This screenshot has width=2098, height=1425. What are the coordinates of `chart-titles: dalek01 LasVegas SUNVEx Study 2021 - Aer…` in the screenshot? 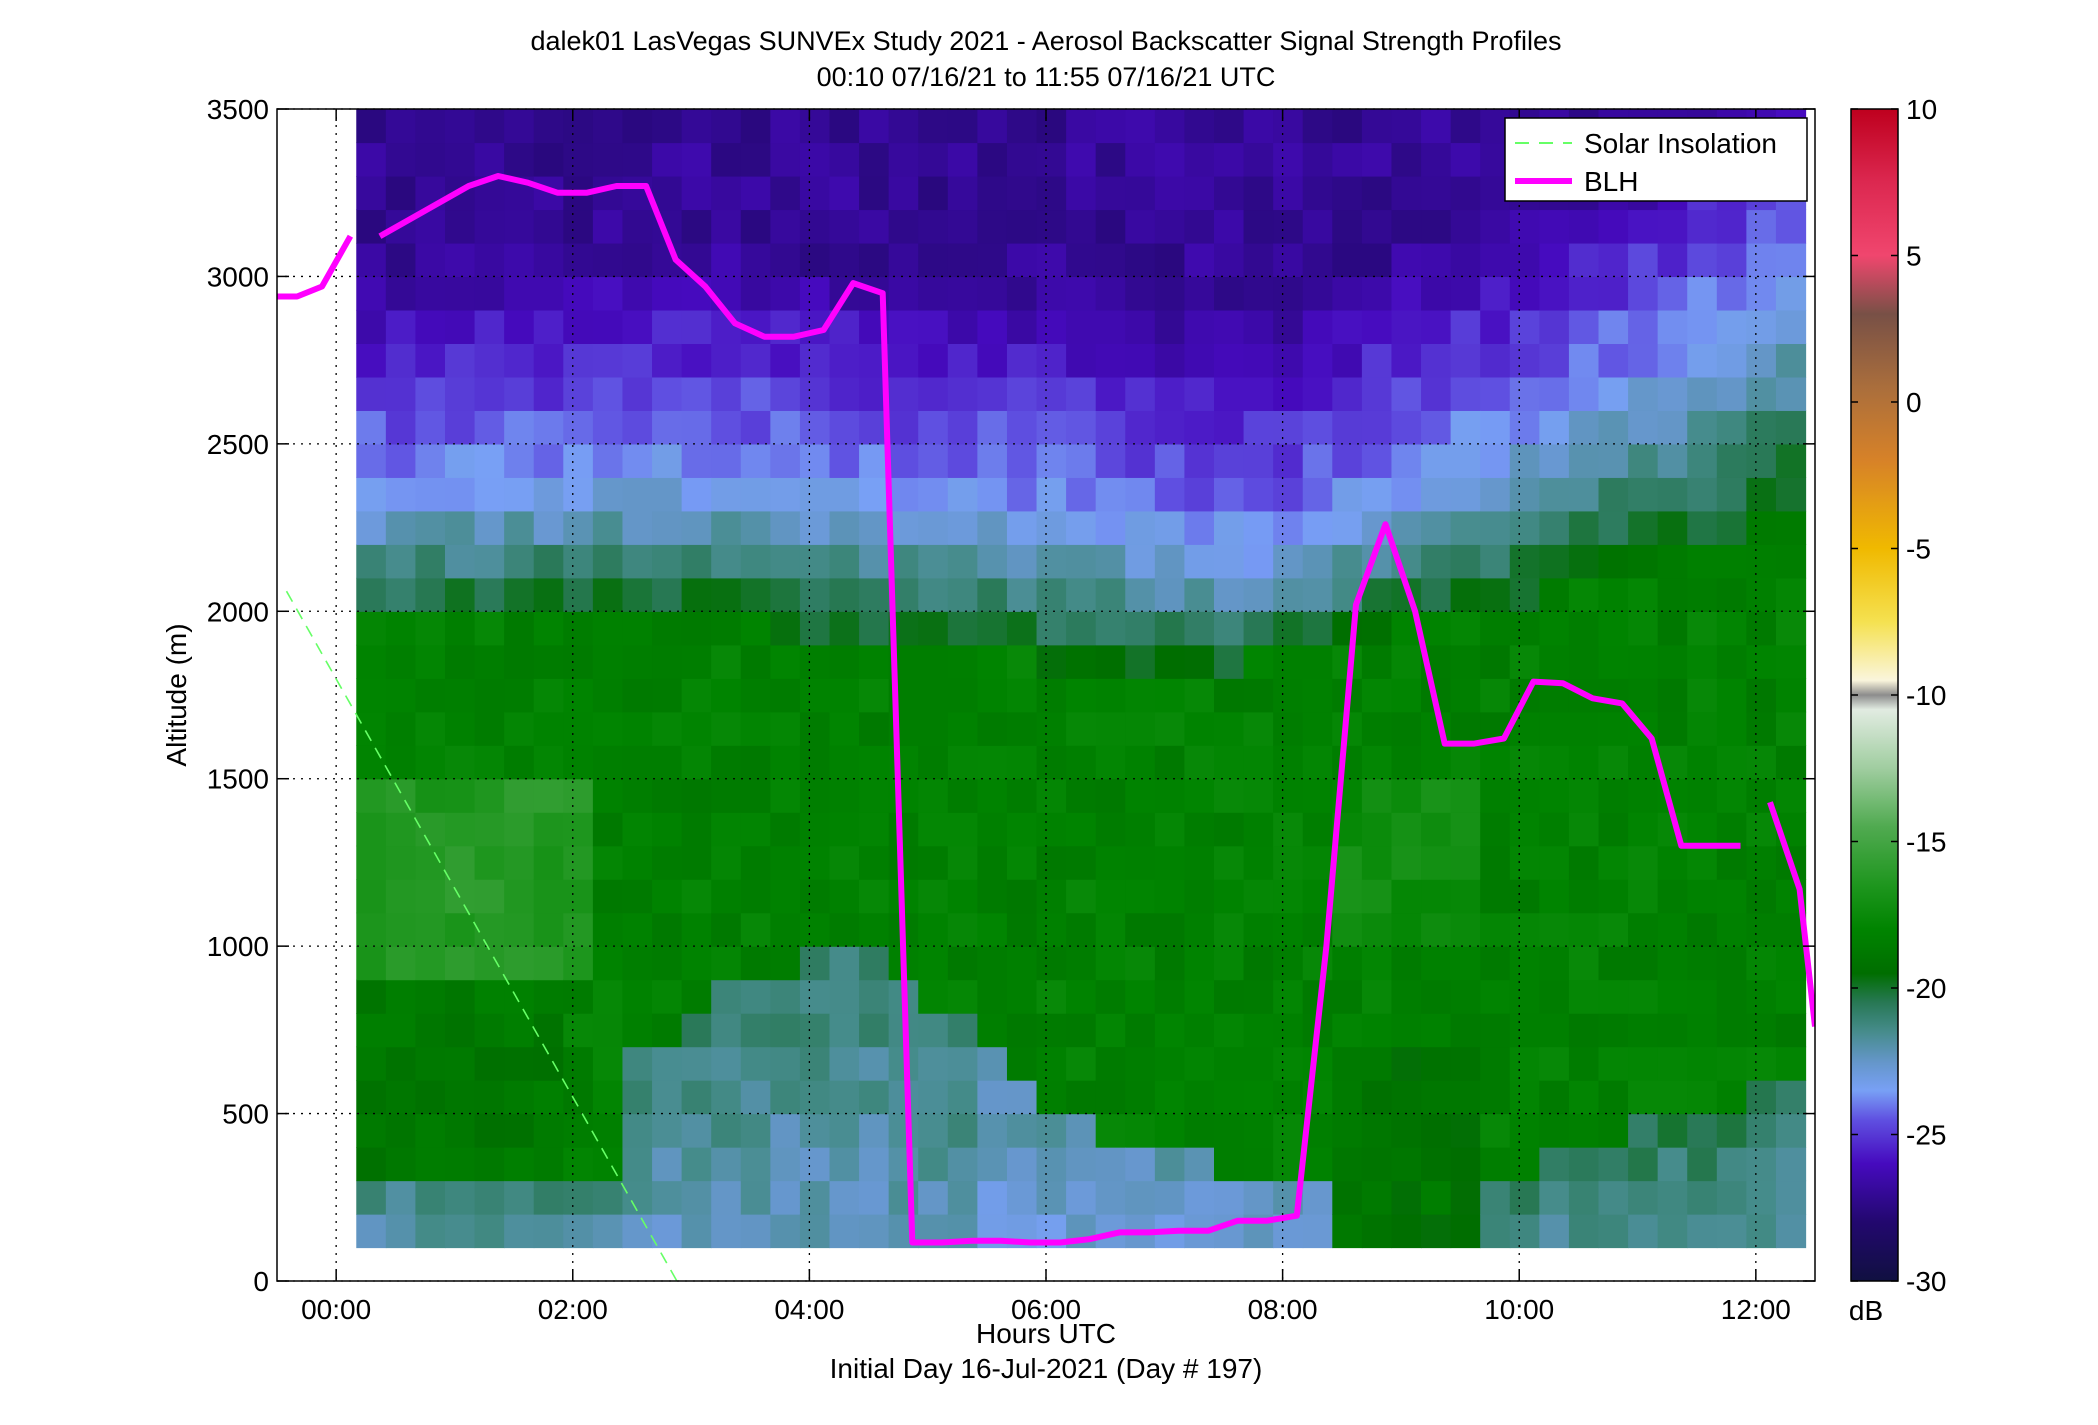 It's located at (1045, 59).